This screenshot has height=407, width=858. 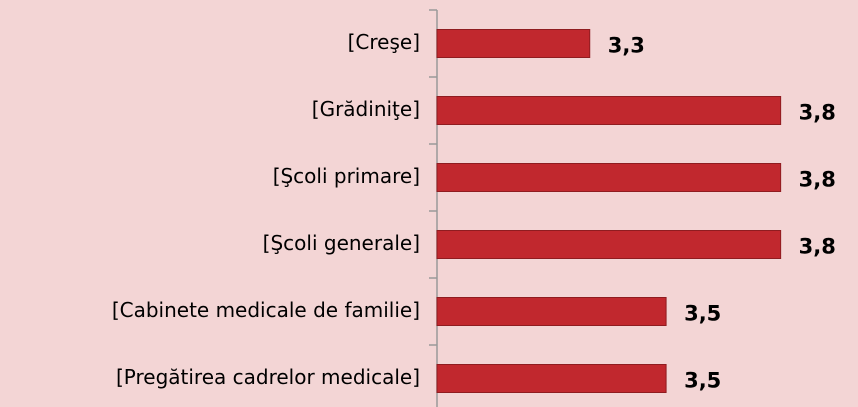 What do you see at coordinates (341, 243) in the screenshot?
I see `category-label: [Şcoli generale]` at bounding box center [341, 243].